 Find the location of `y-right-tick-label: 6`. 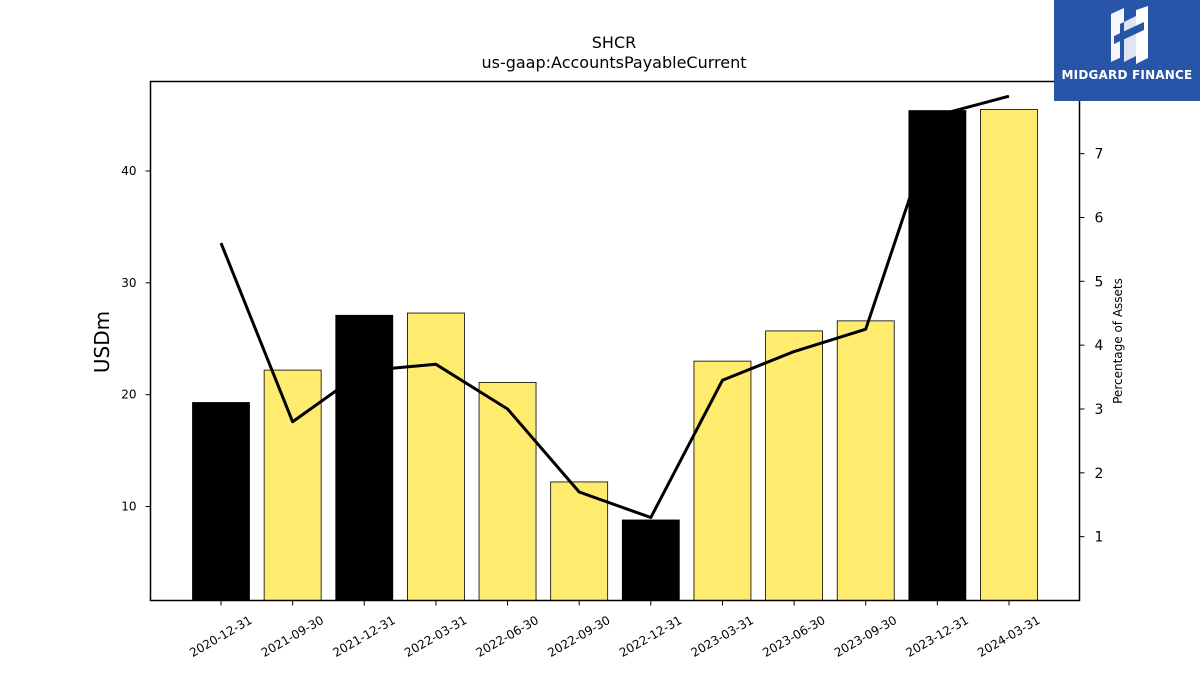

y-right-tick-label: 6 is located at coordinates (1099, 218).